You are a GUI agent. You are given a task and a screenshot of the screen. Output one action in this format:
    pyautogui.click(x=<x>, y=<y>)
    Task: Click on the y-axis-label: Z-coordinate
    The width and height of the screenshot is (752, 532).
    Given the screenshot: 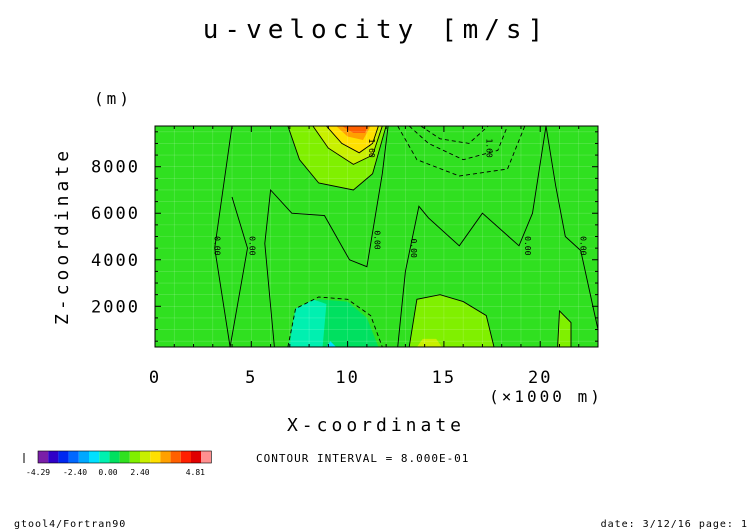 What is the action you would take?
    pyautogui.click(x=62, y=236)
    